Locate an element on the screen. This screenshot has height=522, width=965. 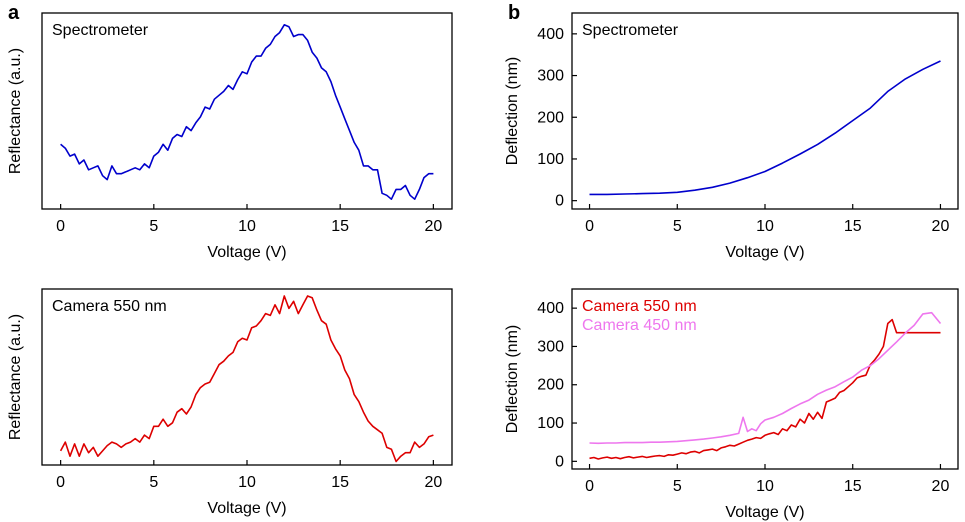
plot-frame is located at coordinates (247, 377).